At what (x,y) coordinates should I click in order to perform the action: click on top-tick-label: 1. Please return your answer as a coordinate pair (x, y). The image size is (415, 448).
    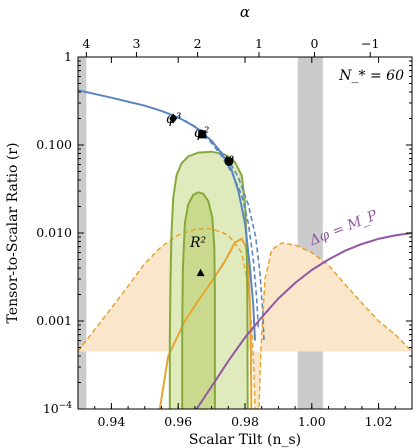
    Looking at the image, I should click on (259, 43).